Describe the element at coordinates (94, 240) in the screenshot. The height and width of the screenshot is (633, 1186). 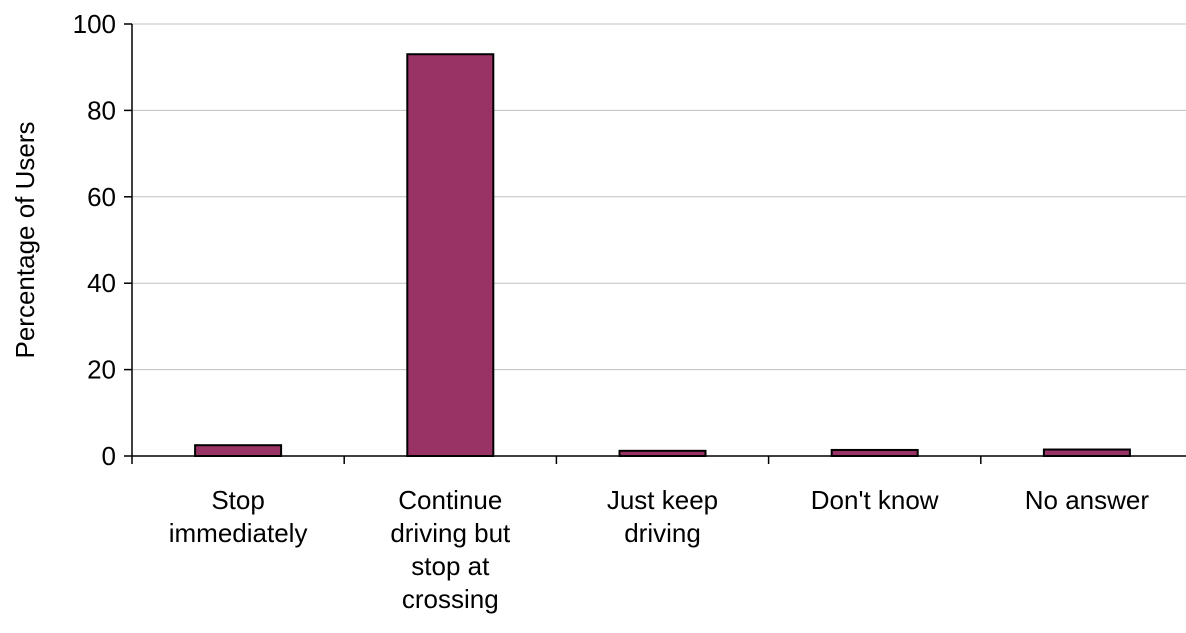
I see `y-tick-labels: 0 20 40 60 80 100` at that location.